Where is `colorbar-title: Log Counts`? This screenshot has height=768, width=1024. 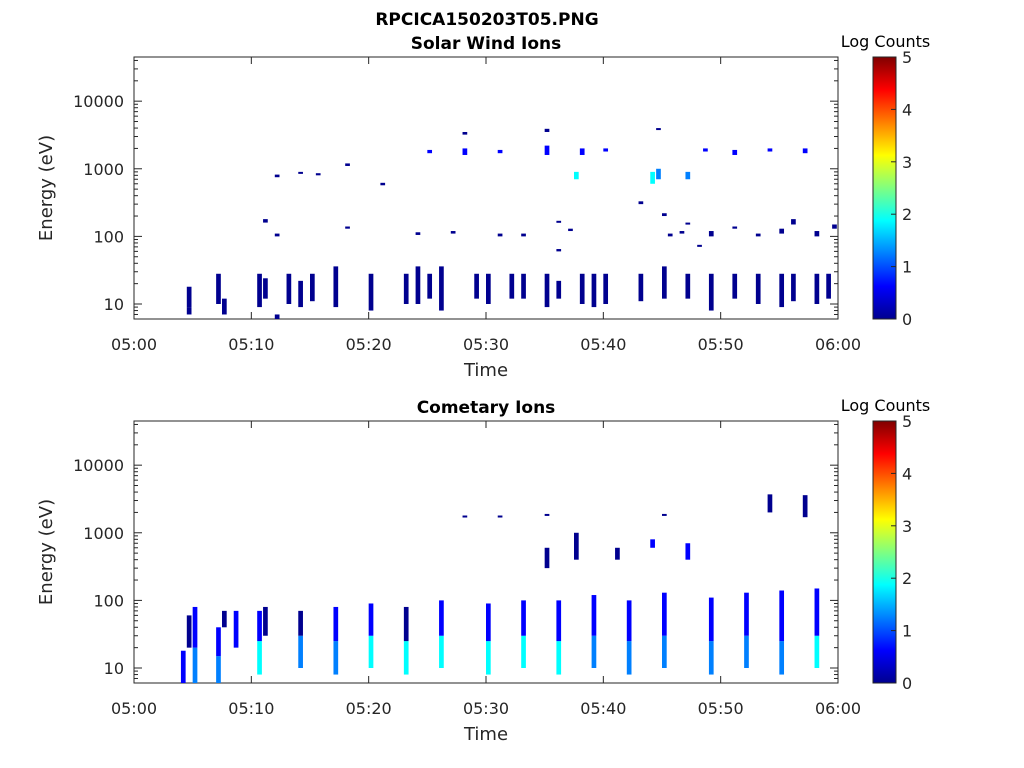
colorbar-title: Log Counts is located at coordinates (886, 41).